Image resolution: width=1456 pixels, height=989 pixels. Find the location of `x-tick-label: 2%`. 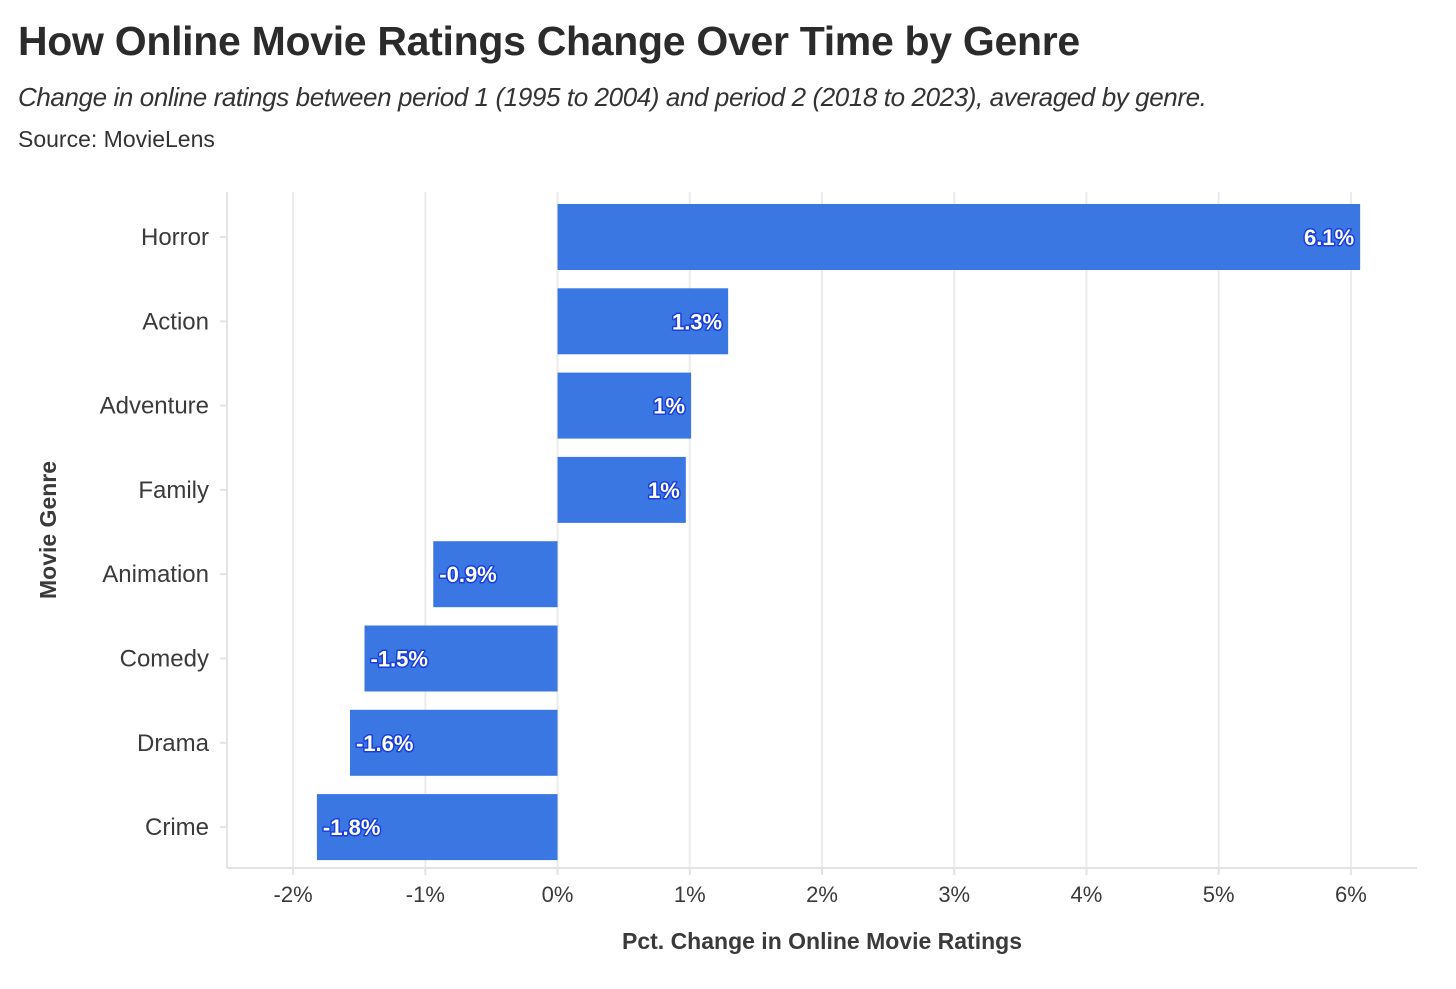

x-tick-label: 2% is located at coordinates (822, 894).